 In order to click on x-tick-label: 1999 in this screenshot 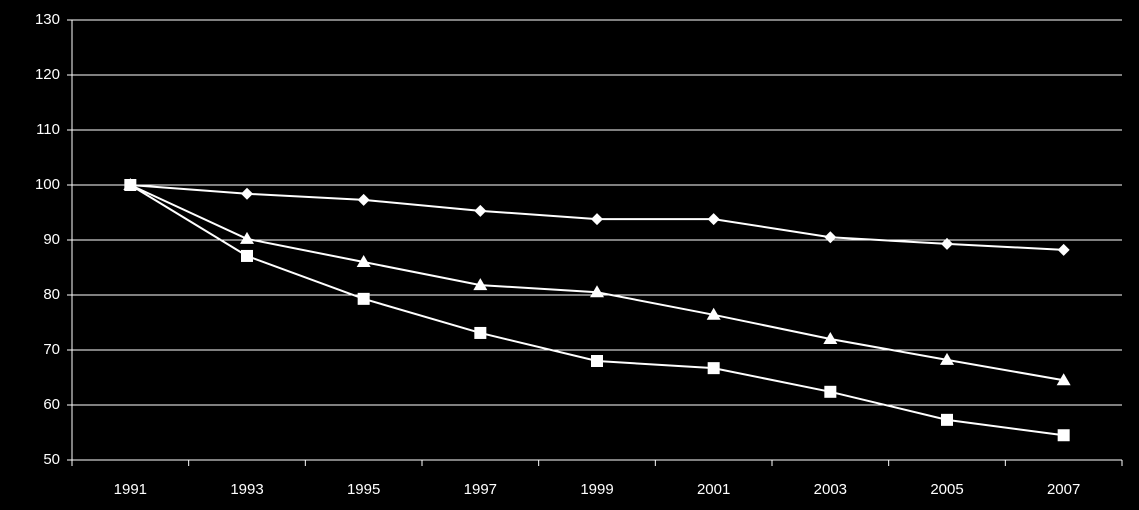, I will do `click(596, 489)`.